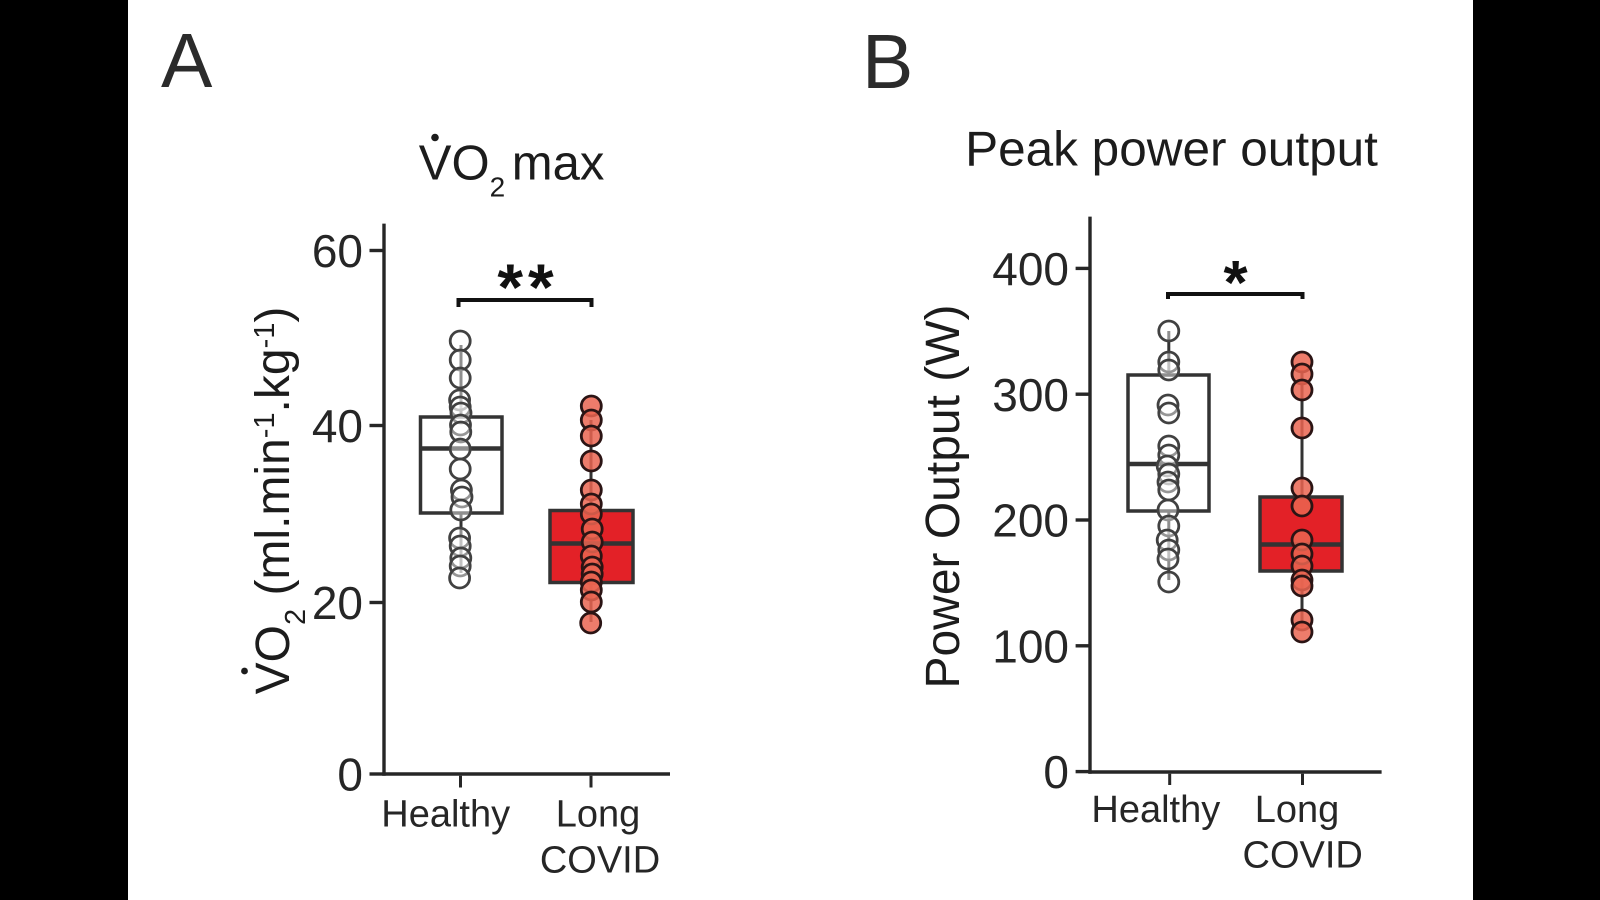 The height and width of the screenshot is (900, 1600). I want to click on svg-text: 100, so click(1030, 646).